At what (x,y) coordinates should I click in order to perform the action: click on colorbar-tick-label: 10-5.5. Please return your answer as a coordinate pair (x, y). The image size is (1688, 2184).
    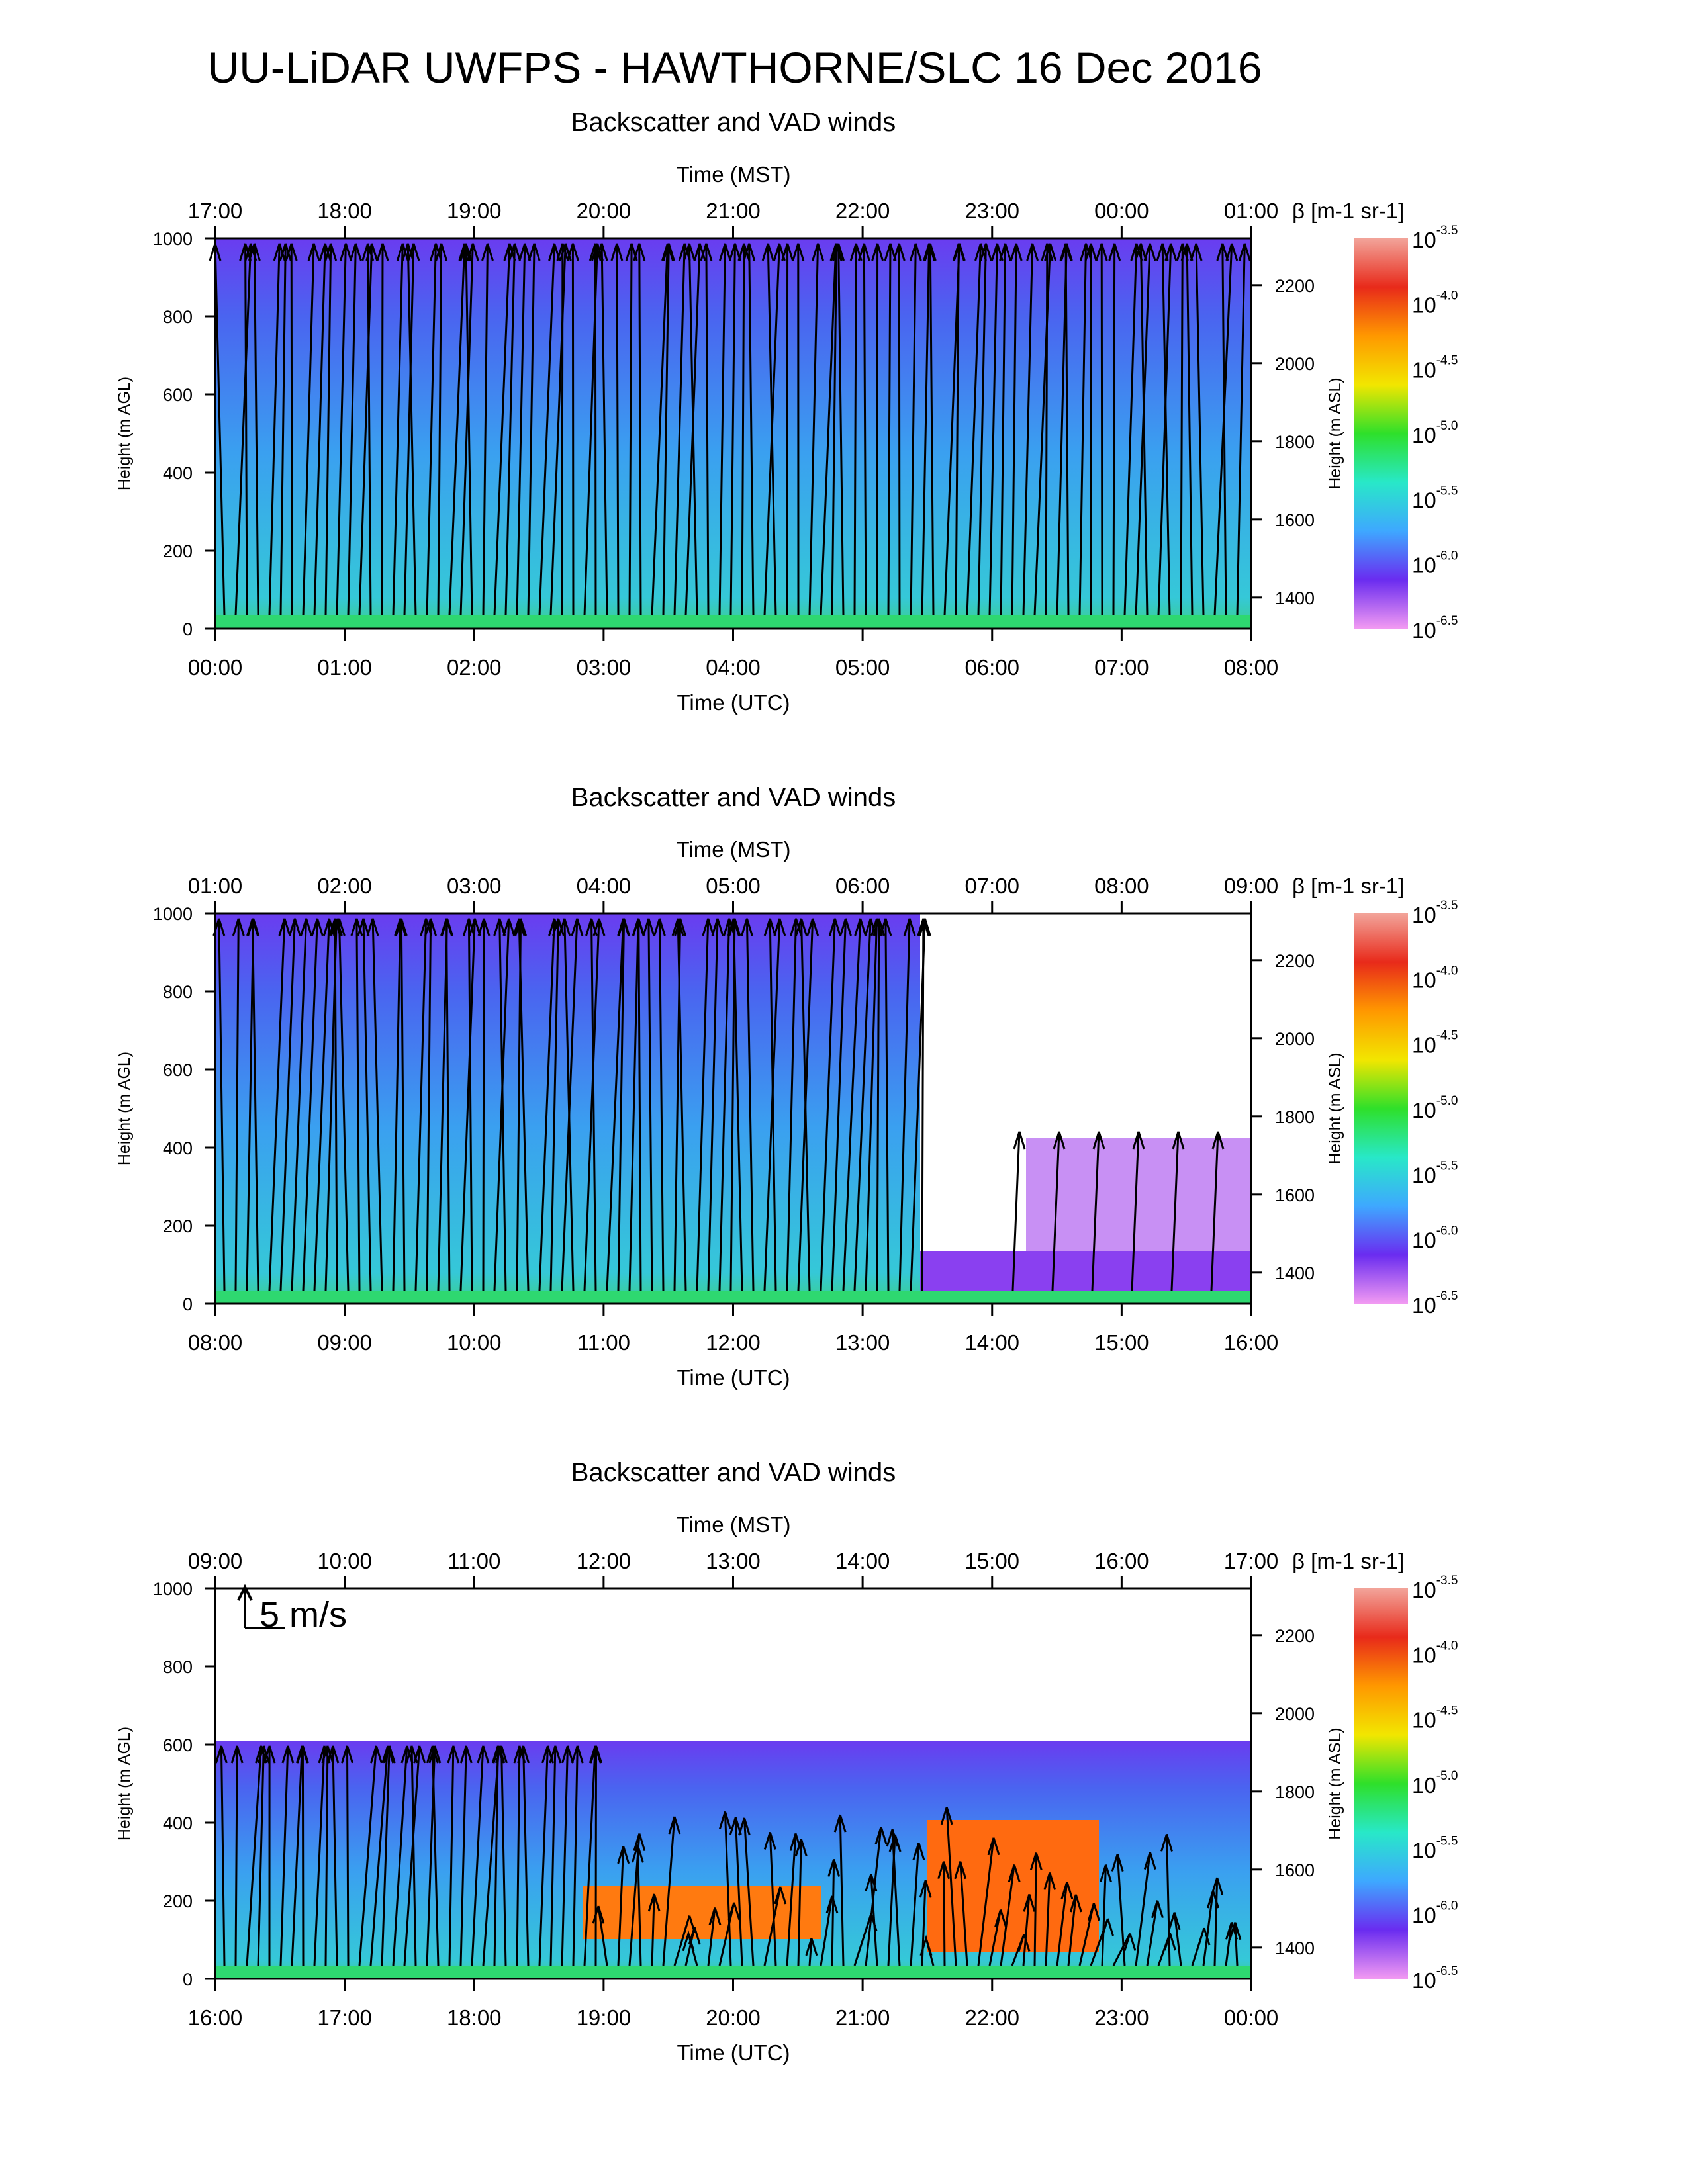
    Looking at the image, I should click on (1435, 1173).